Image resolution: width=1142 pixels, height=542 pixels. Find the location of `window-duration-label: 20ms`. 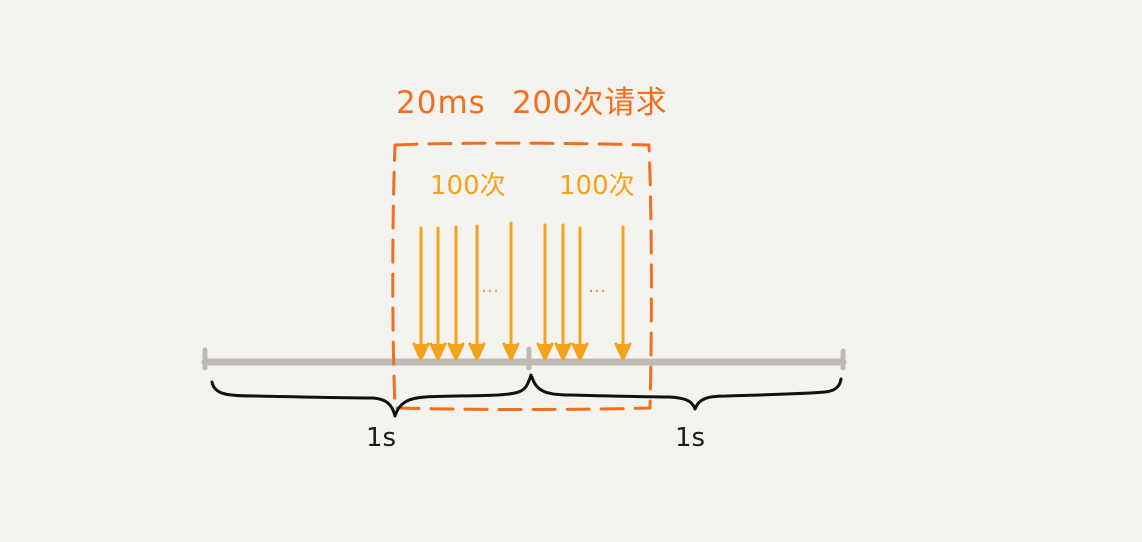

window-duration-label: 20ms is located at coordinates (441, 103).